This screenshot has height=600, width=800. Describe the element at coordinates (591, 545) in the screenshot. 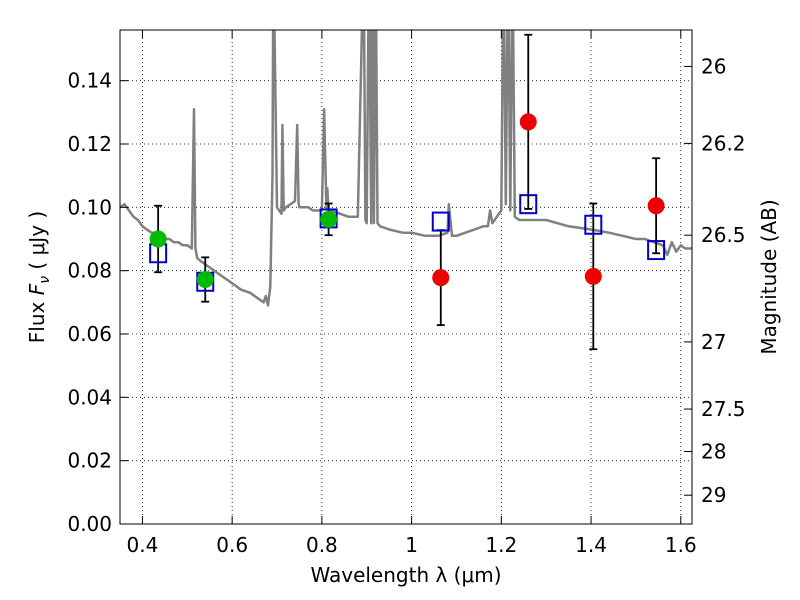

I see `x-tick-label: 1.4` at that location.